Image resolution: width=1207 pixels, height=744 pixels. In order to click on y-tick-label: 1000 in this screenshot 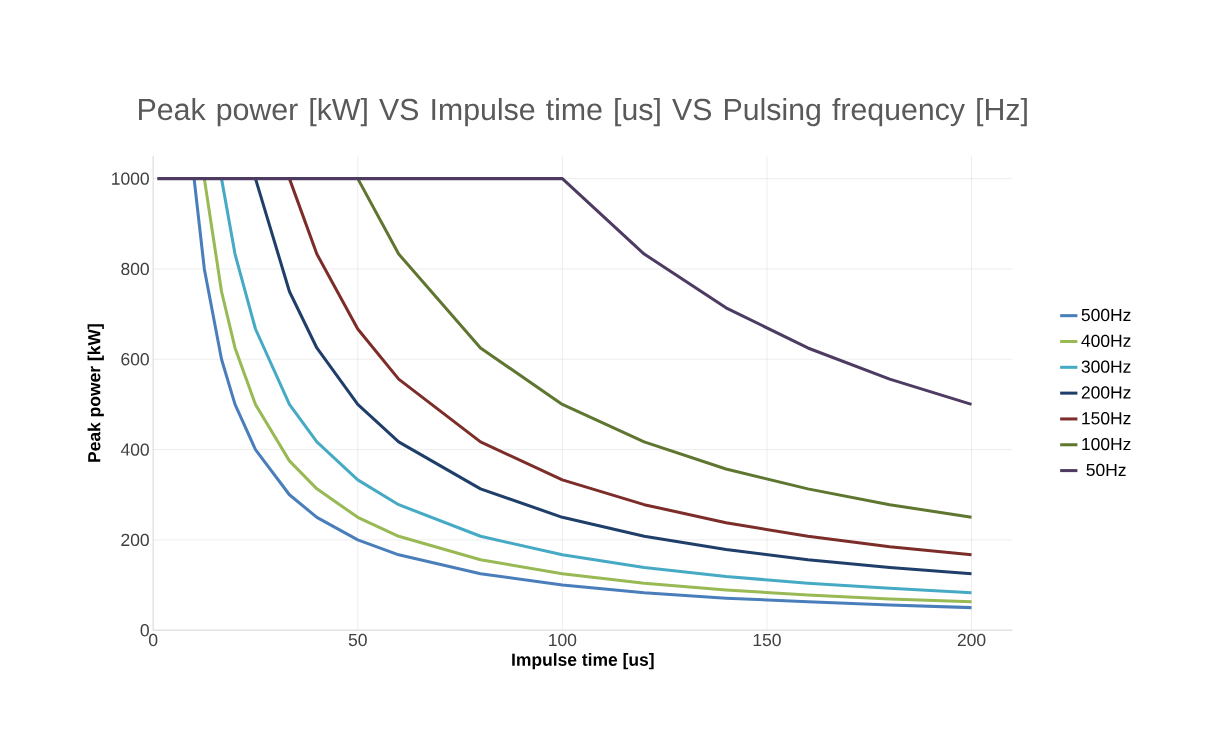, I will do `click(130, 178)`.